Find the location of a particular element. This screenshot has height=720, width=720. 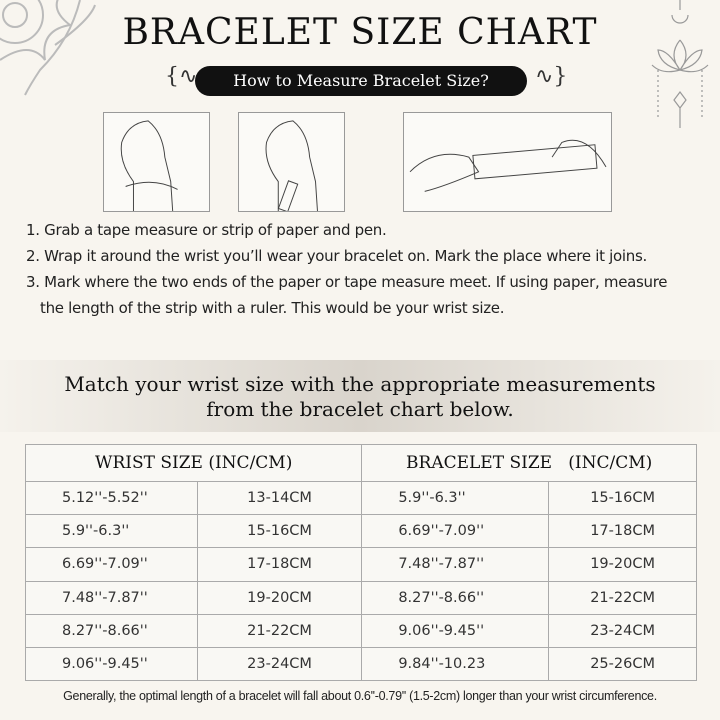

hand-tape-illustration is located at coordinates (291, 162).